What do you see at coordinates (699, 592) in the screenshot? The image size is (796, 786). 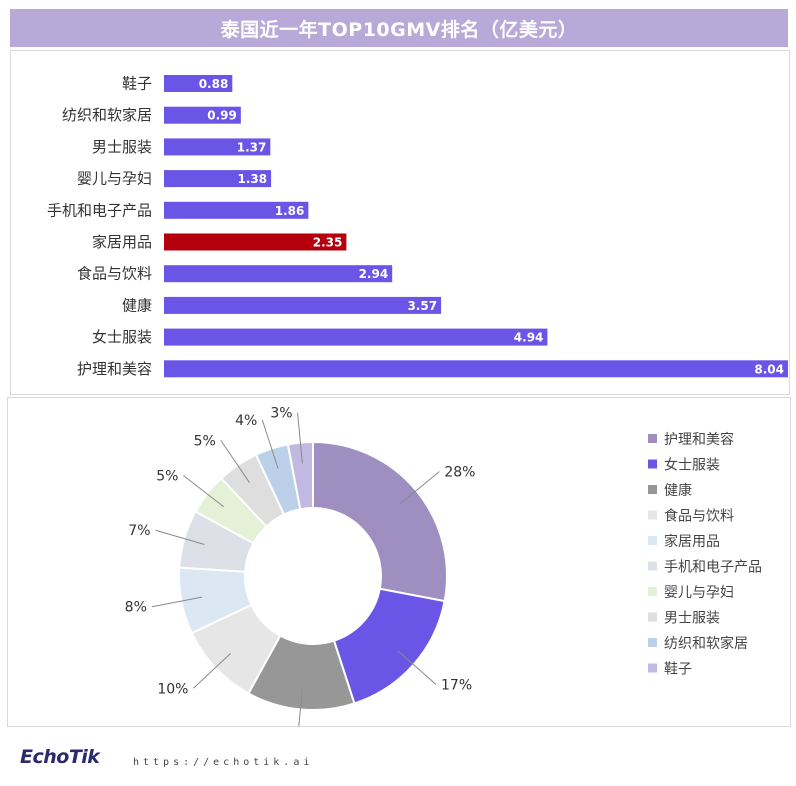 I see `legend-label: 婴儿与孕妇` at bounding box center [699, 592].